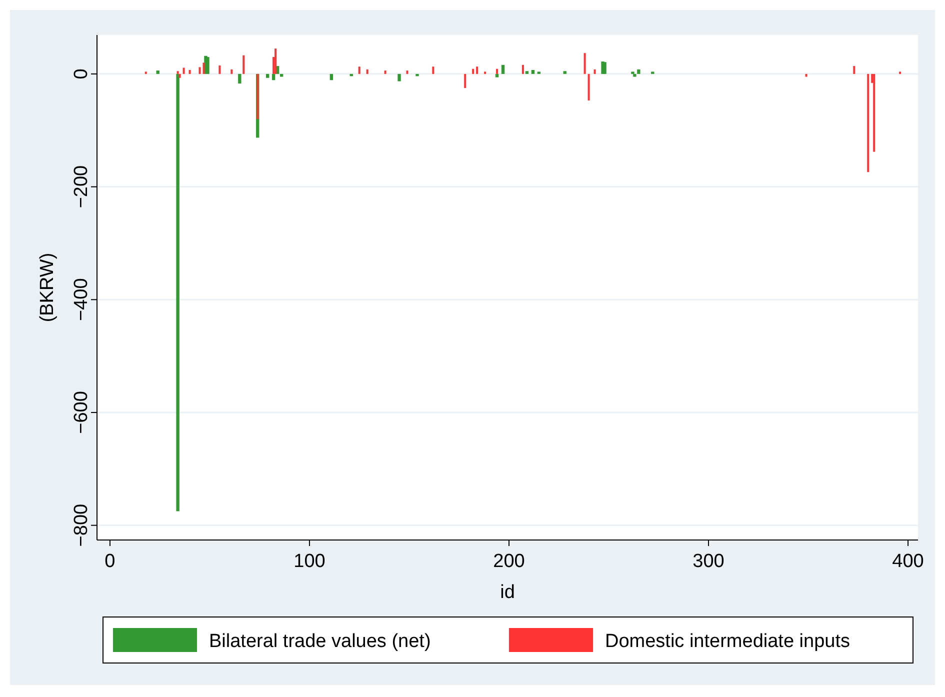  What do you see at coordinates (908, 561) in the screenshot?
I see `x-tick-label: 400` at bounding box center [908, 561].